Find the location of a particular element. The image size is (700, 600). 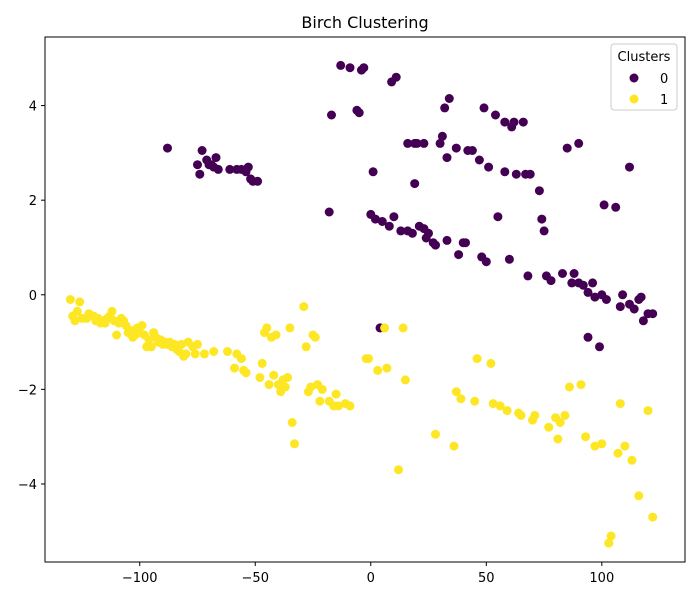

legend-title: Clusters is located at coordinates (644, 57).